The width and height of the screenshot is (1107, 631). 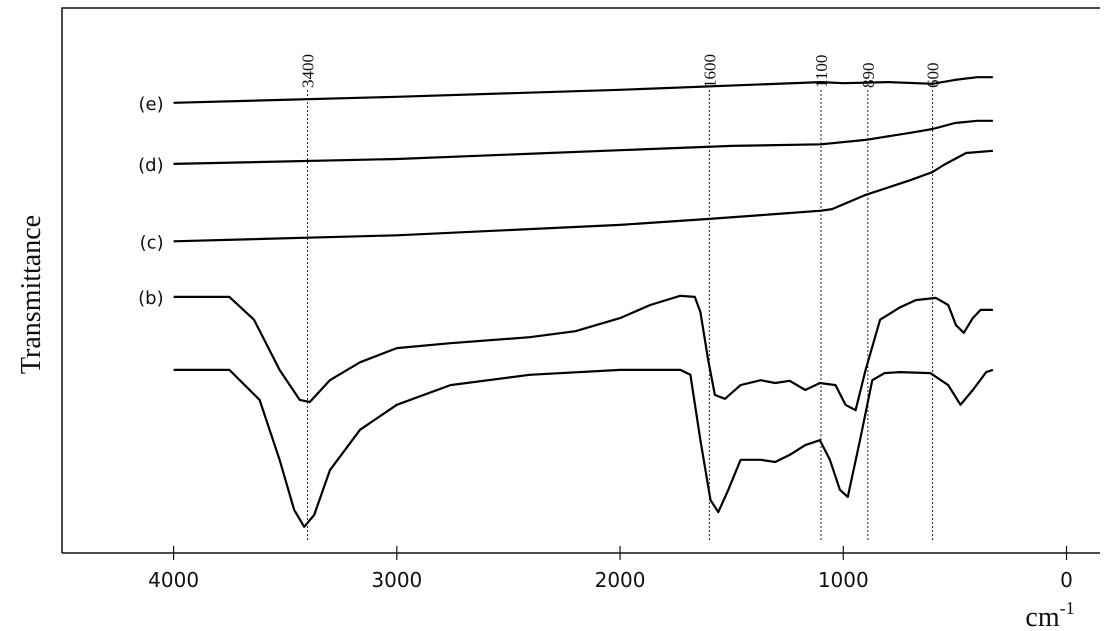 I want to click on x-axis-title-sup: -1, so click(x=1067, y=608).